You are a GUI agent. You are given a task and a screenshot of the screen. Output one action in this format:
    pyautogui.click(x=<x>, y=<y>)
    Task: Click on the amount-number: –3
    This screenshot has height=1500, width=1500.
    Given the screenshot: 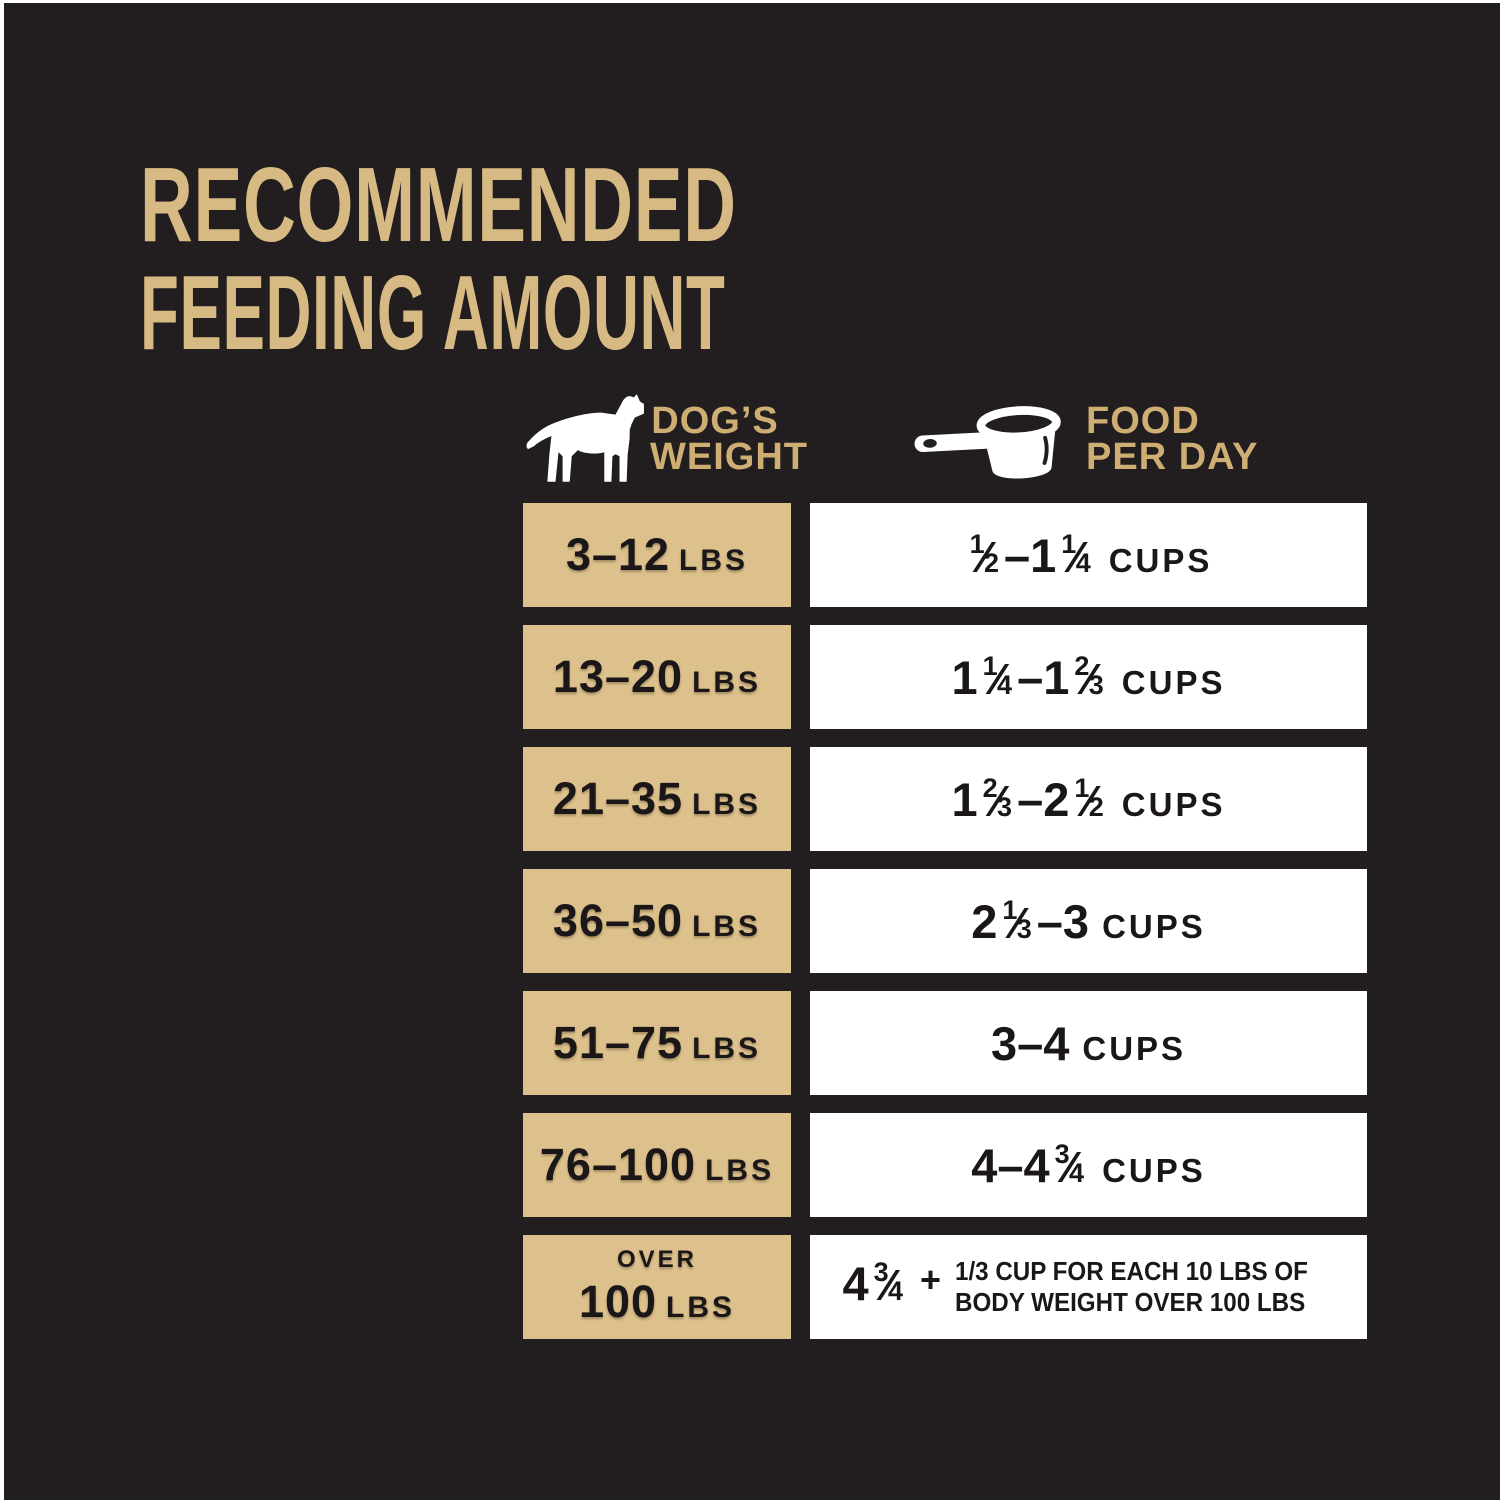 What is the action you would take?
    pyautogui.click(x=1063, y=921)
    